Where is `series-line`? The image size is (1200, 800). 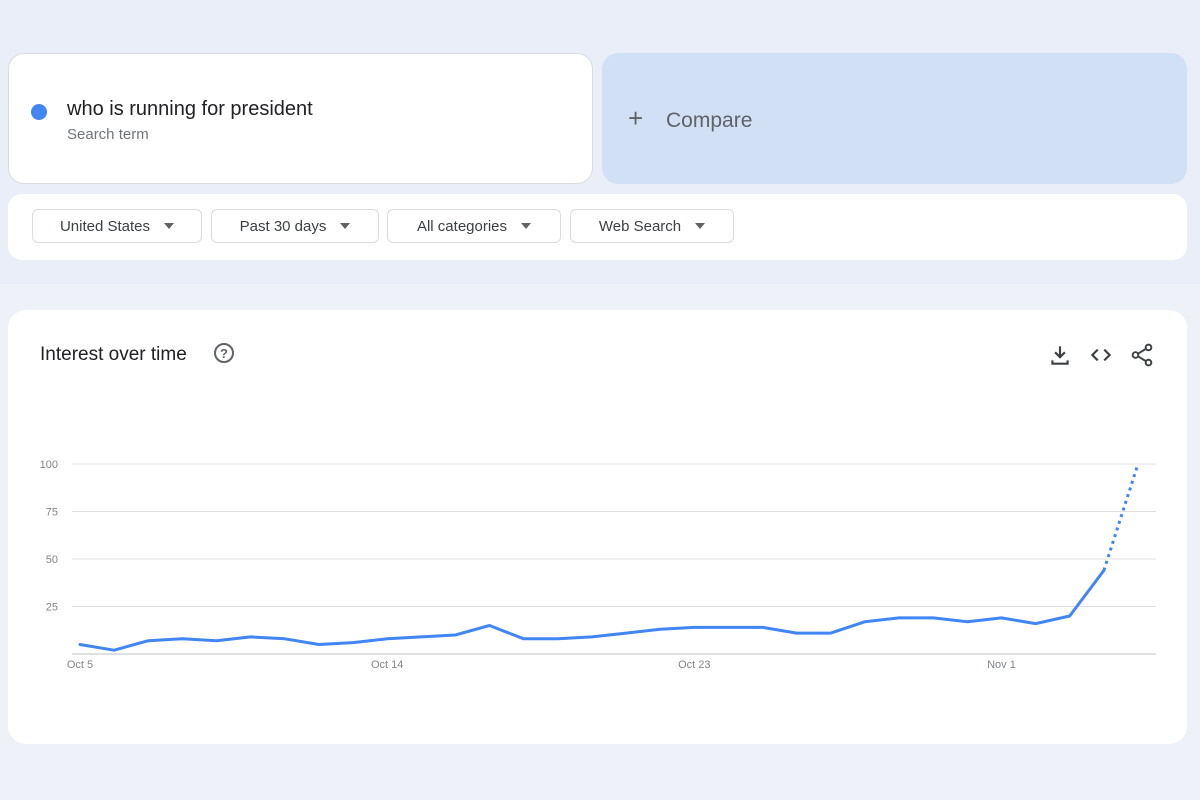 series-line is located at coordinates (592, 610).